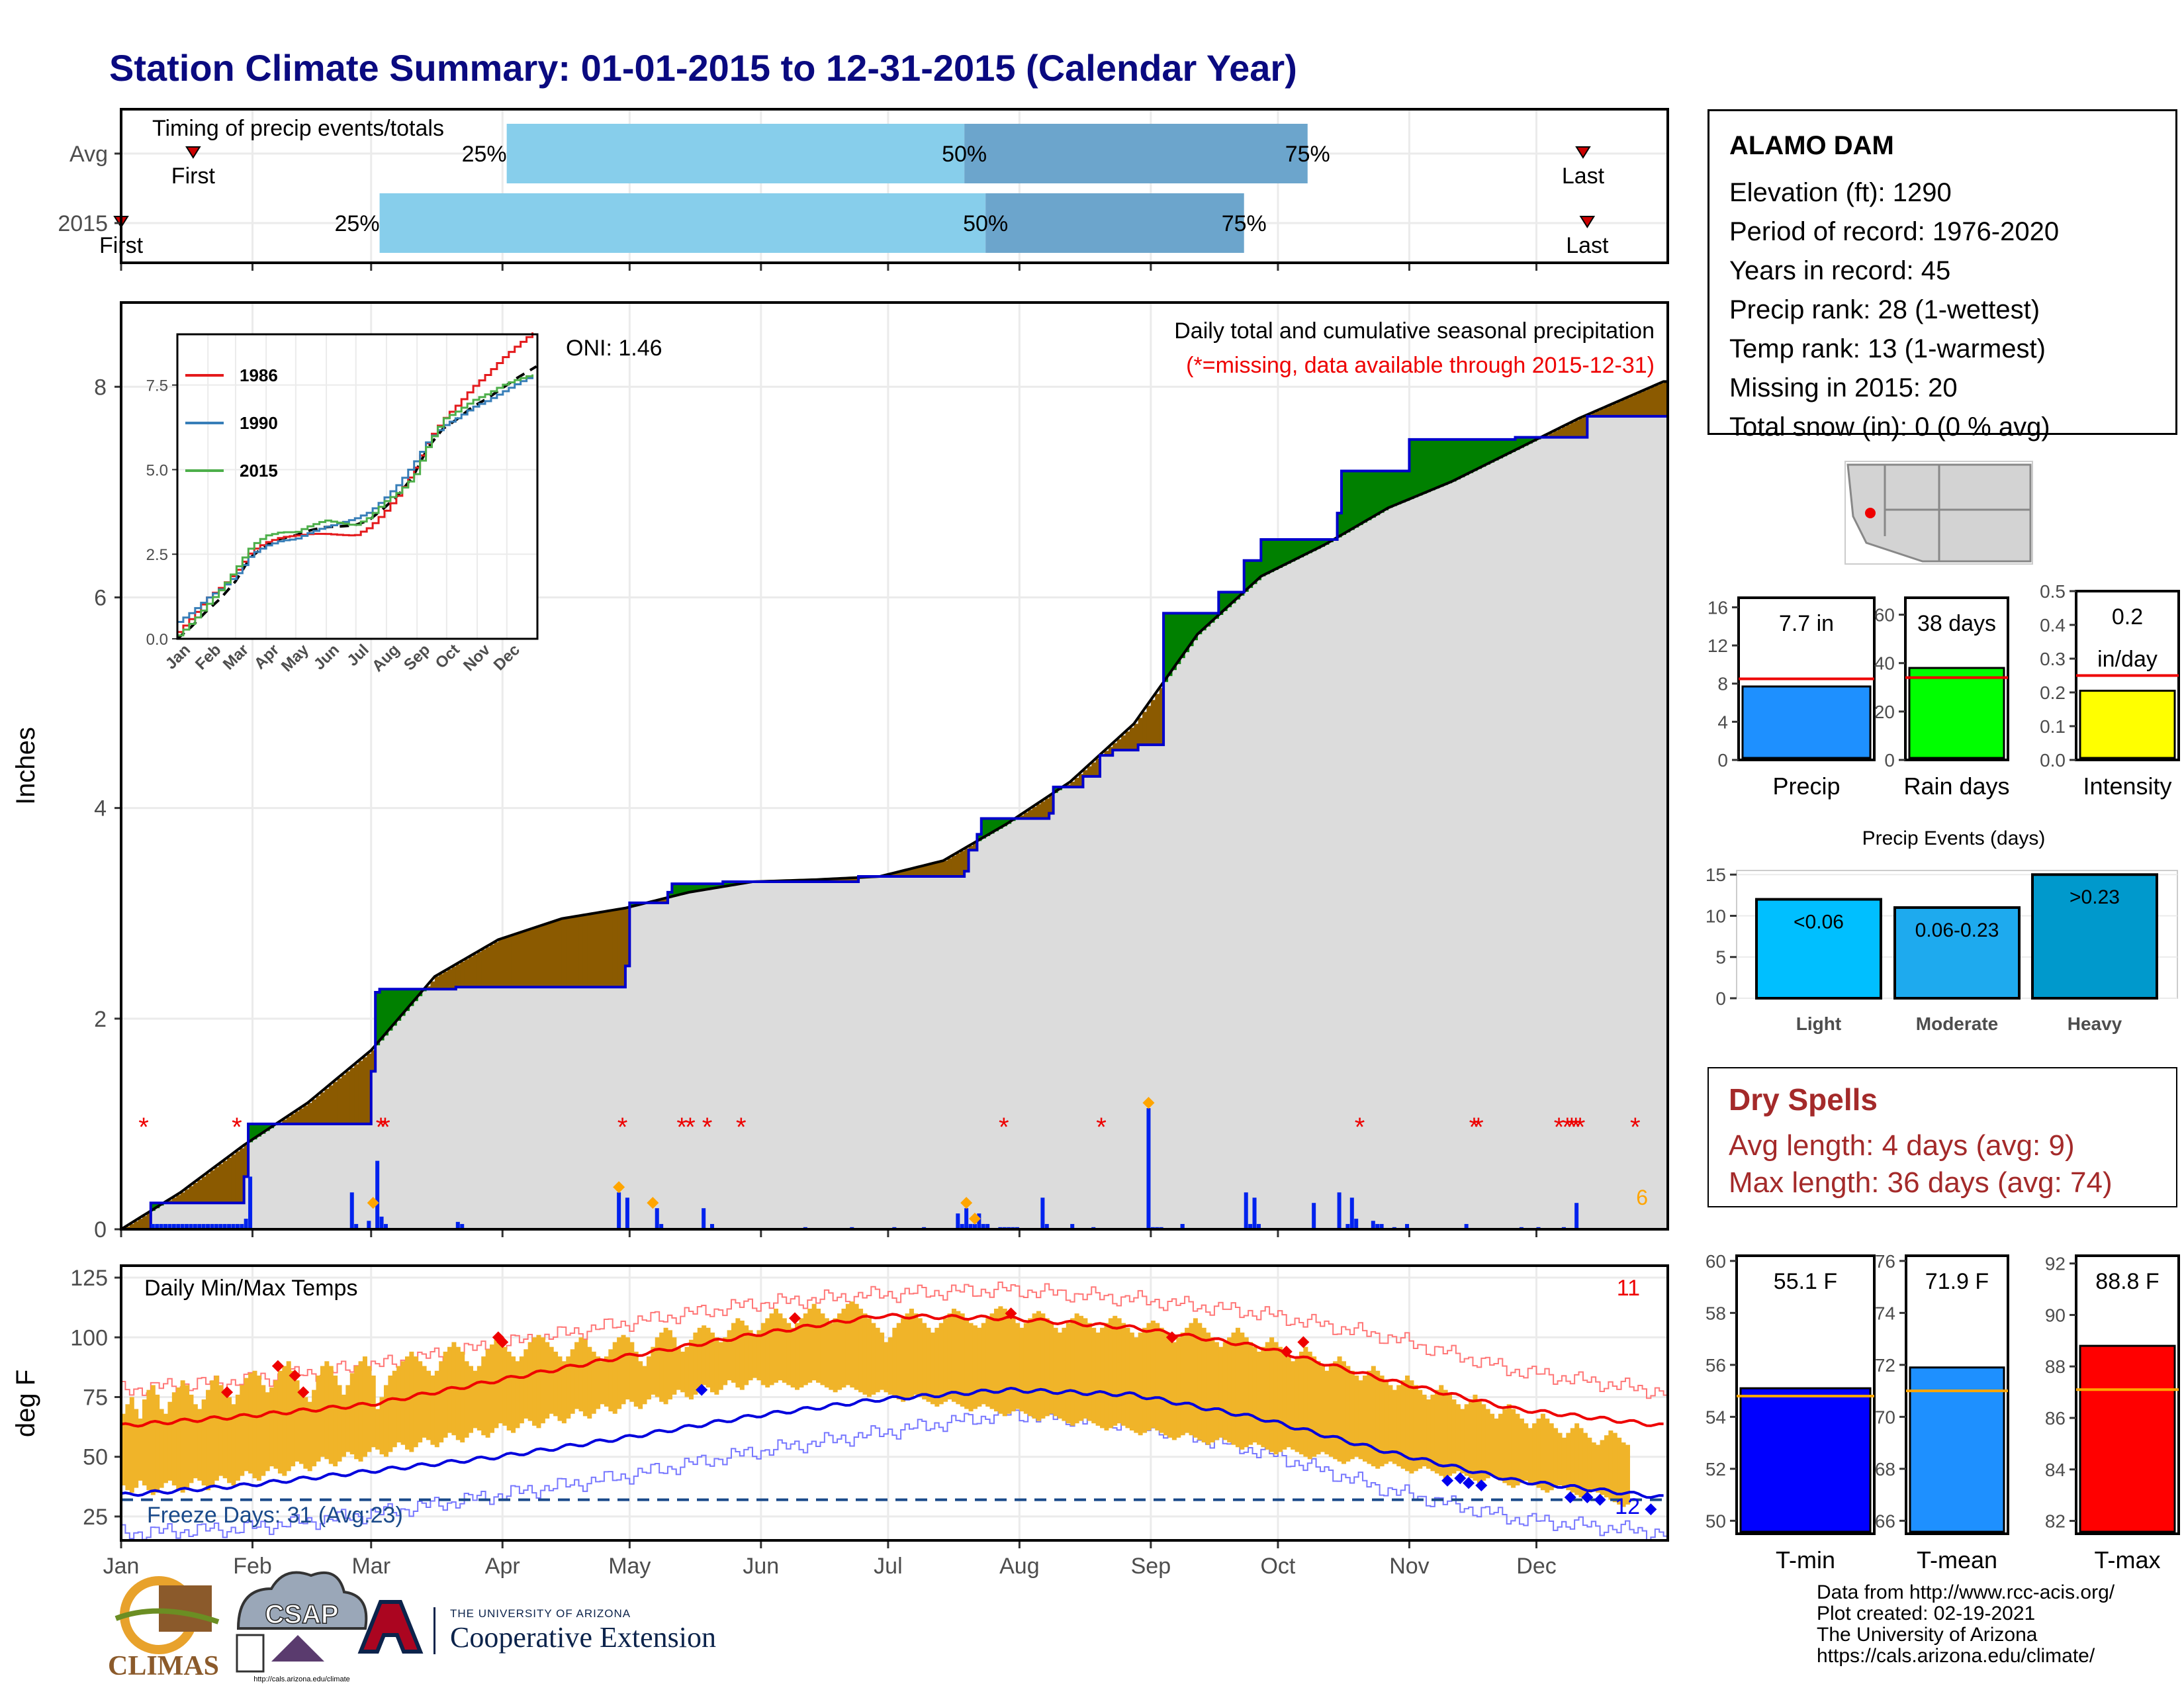 The height and width of the screenshot is (1688, 2184). Describe the element at coordinates (2127, 1559) in the screenshot. I see `temp-max-label: T-max` at that location.